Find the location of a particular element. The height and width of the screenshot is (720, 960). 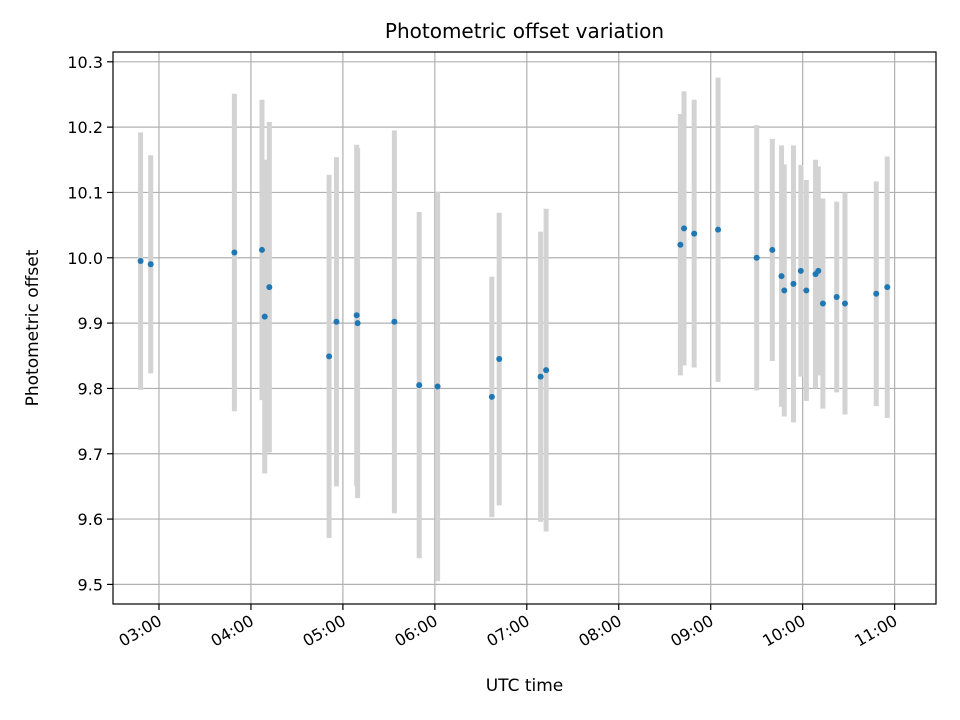

y-tick-label: 9.5 is located at coordinates (90, 584).